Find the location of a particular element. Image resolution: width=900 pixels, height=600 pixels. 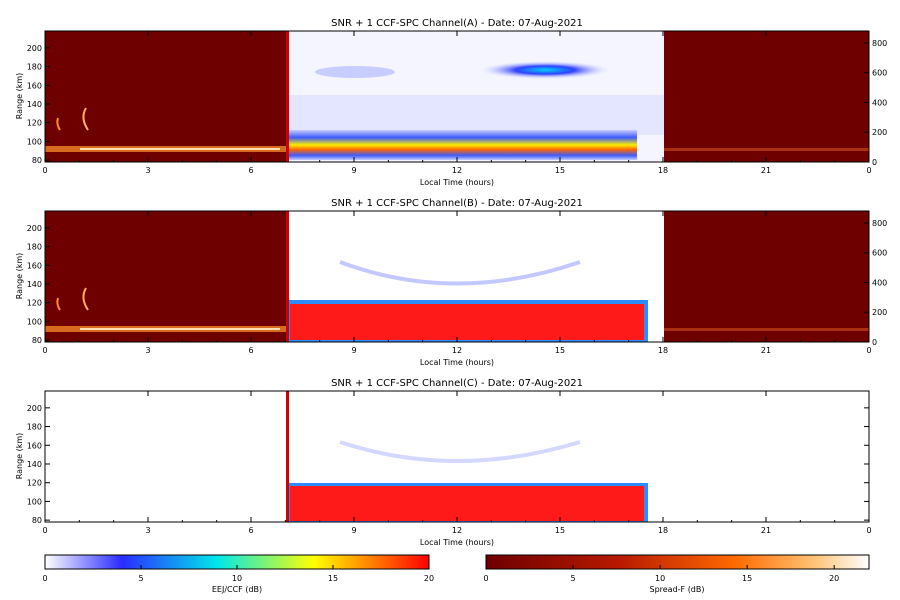

colorbar-tick-label: 20 is located at coordinates (834, 578).